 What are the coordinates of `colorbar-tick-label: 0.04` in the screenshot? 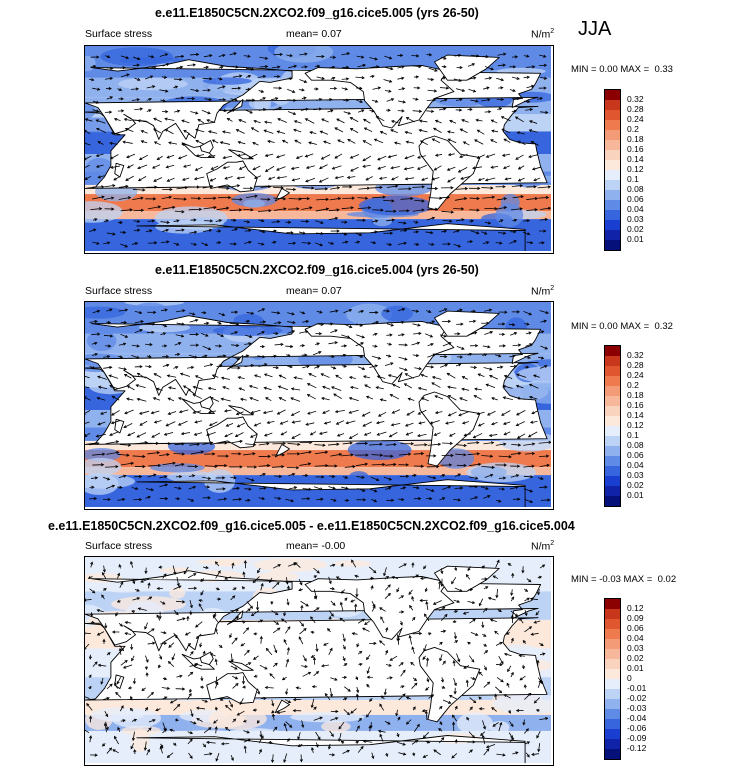 It's located at (635, 638).